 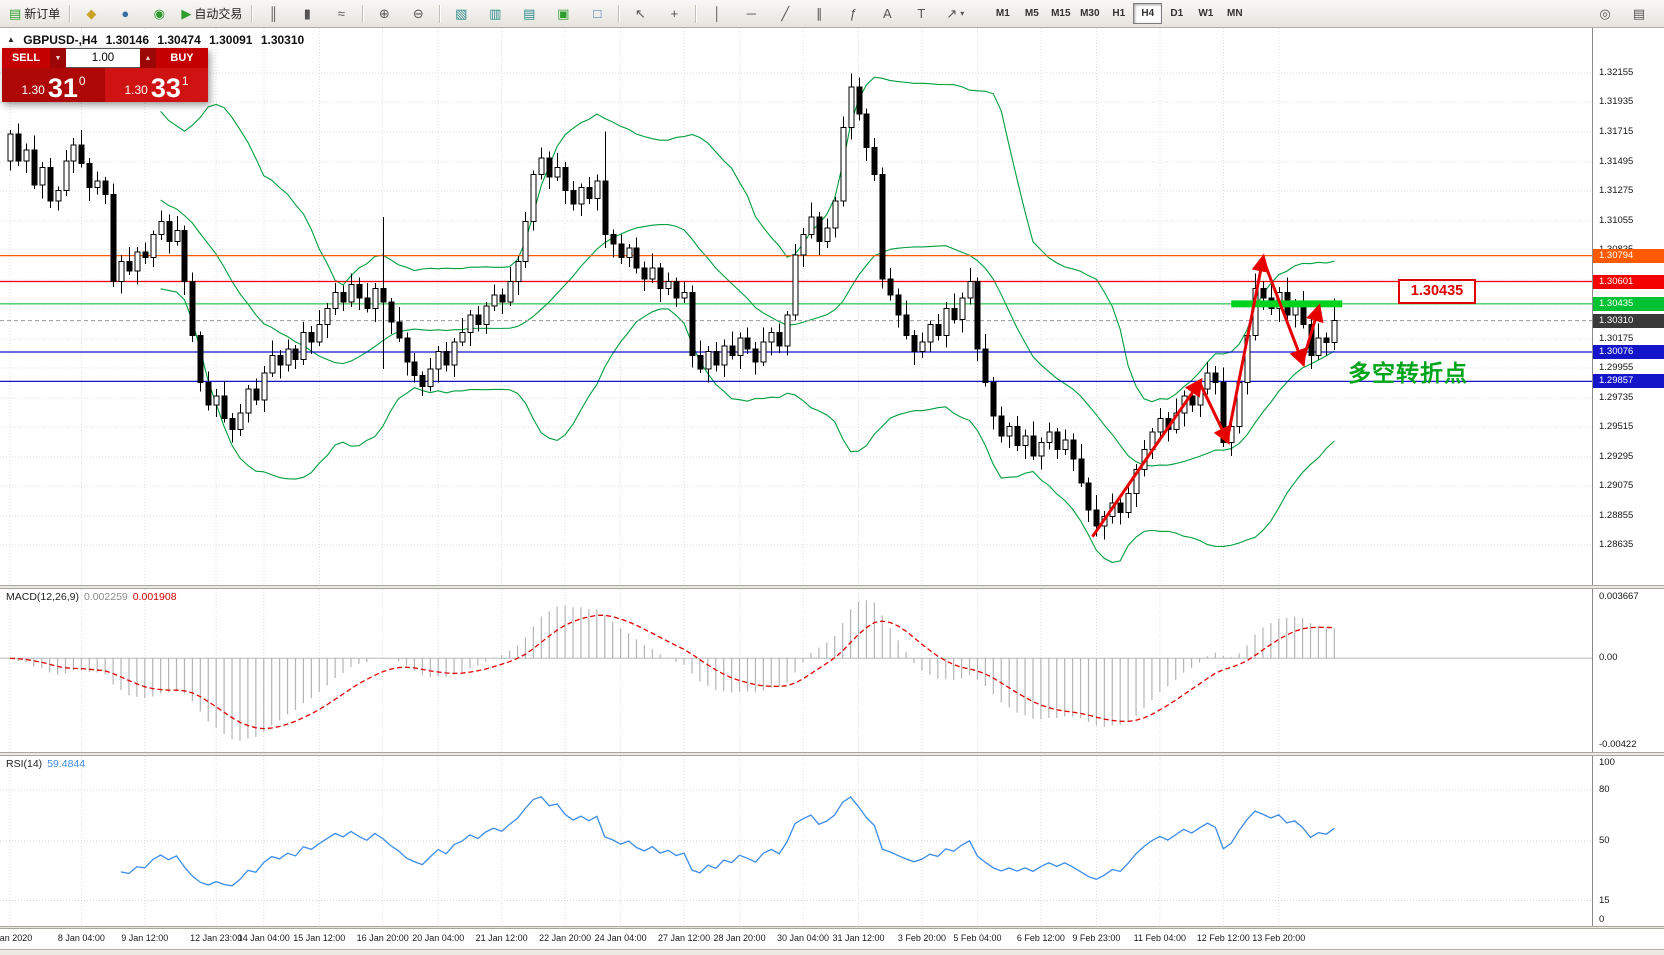 I want to click on target-icon: ◉, so click(x=159, y=13).